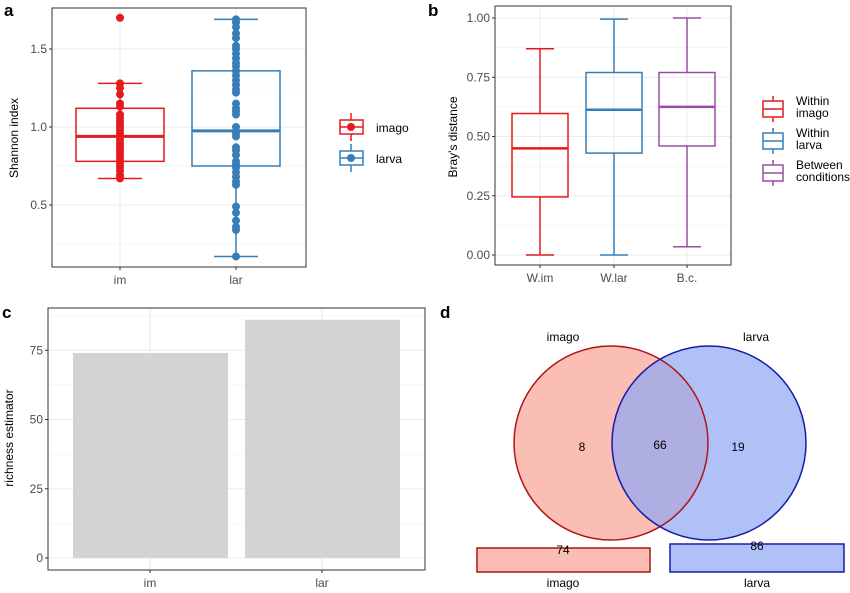 The width and height of the screenshot is (850, 593). Describe the element at coordinates (687, 109) in the screenshot. I see `box-Bc-box` at that location.